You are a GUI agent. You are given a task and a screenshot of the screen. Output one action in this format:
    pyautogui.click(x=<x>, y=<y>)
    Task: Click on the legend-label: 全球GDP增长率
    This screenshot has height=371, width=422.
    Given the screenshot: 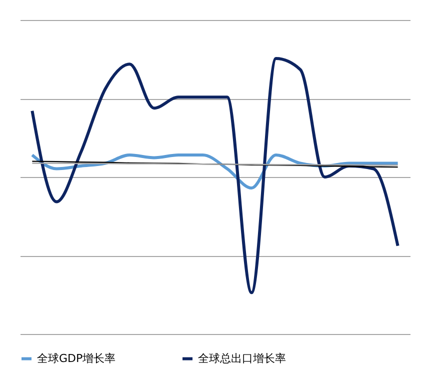 What is the action you would take?
    pyautogui.click(x=76, y=358)
    